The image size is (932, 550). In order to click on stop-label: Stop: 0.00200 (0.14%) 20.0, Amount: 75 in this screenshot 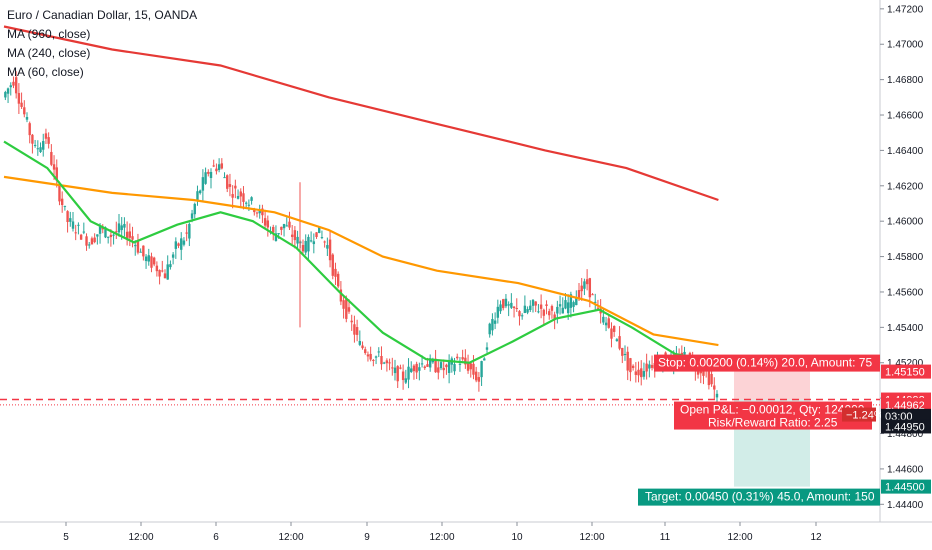, I will do `click(765, 363)`.